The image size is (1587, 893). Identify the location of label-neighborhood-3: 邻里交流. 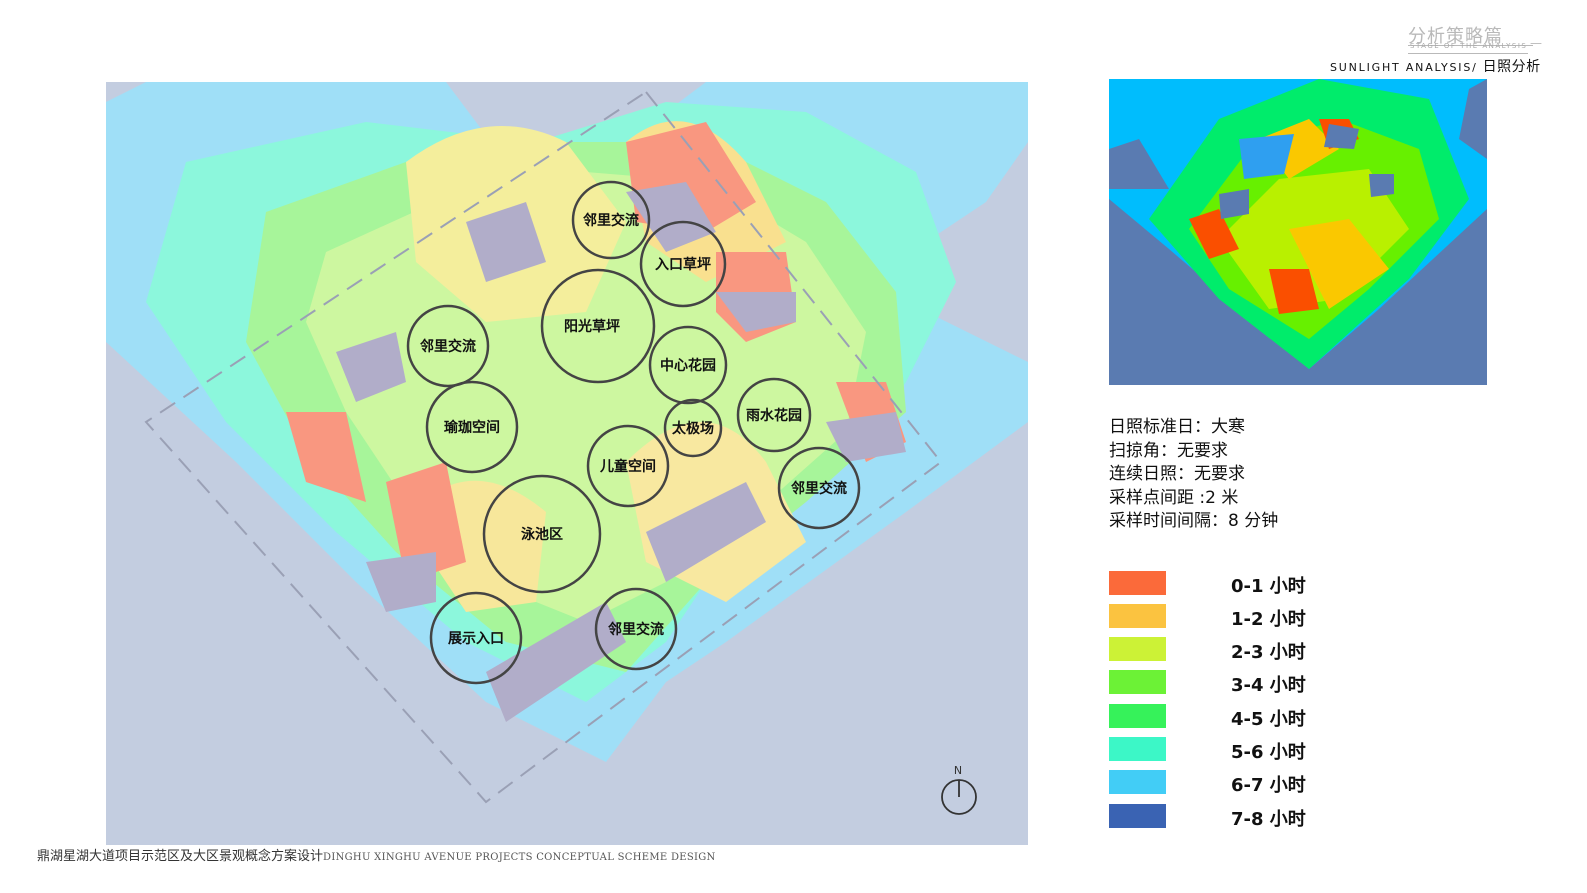
(819, 488).